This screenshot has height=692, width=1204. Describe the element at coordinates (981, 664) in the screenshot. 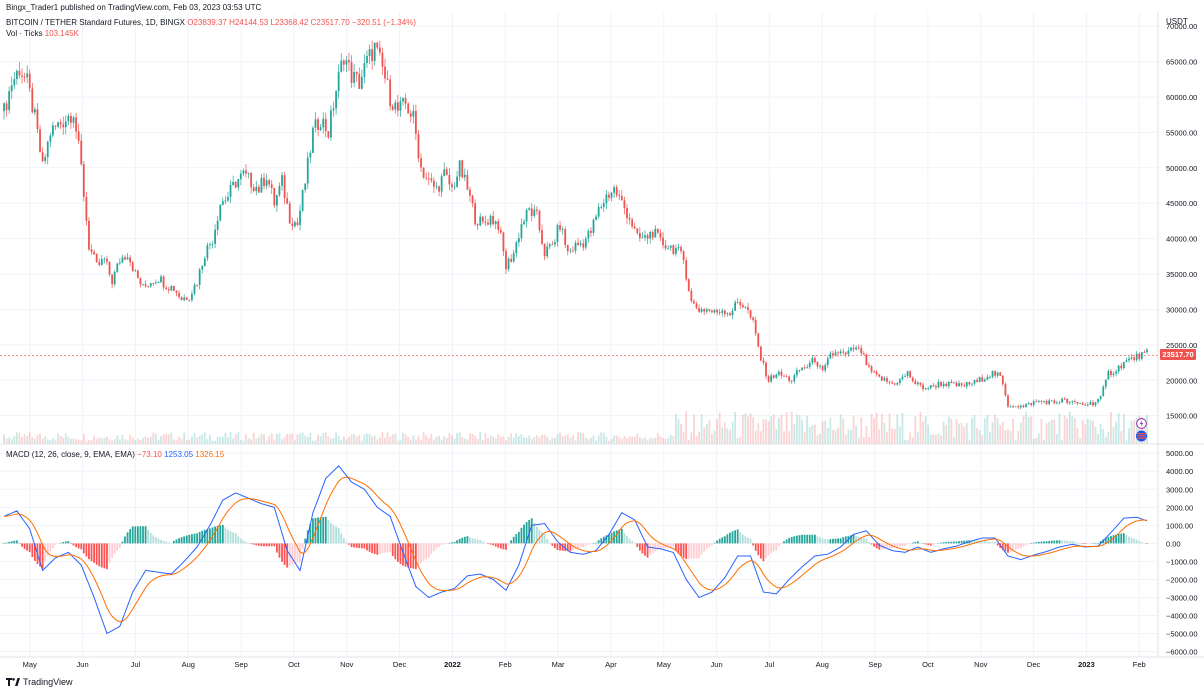

I see `time-tick-label: Nov` at that location.